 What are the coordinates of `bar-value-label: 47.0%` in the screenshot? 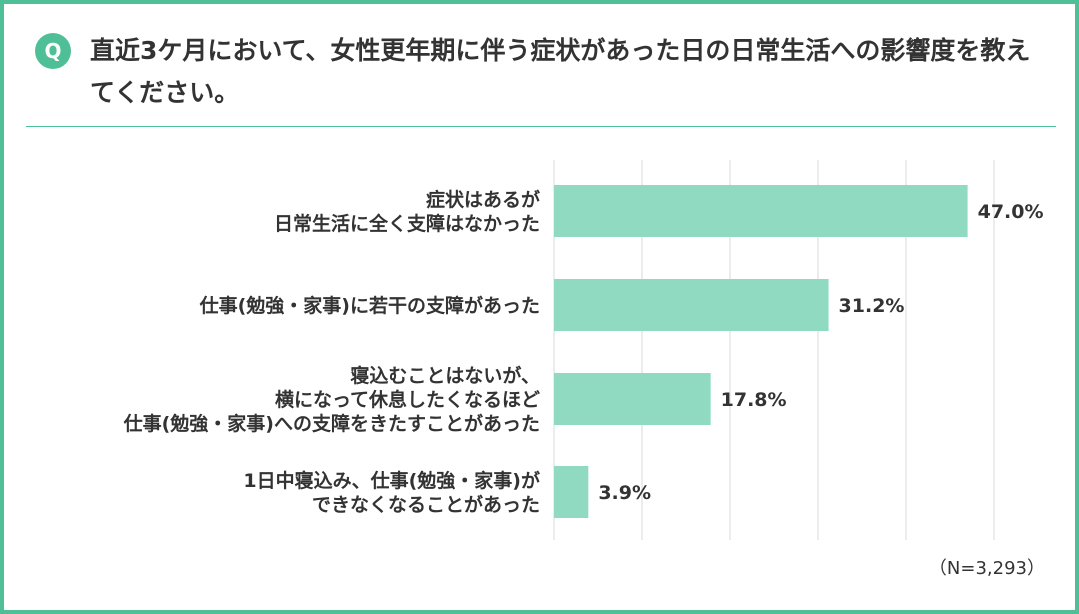 It's located at (1011, 212).